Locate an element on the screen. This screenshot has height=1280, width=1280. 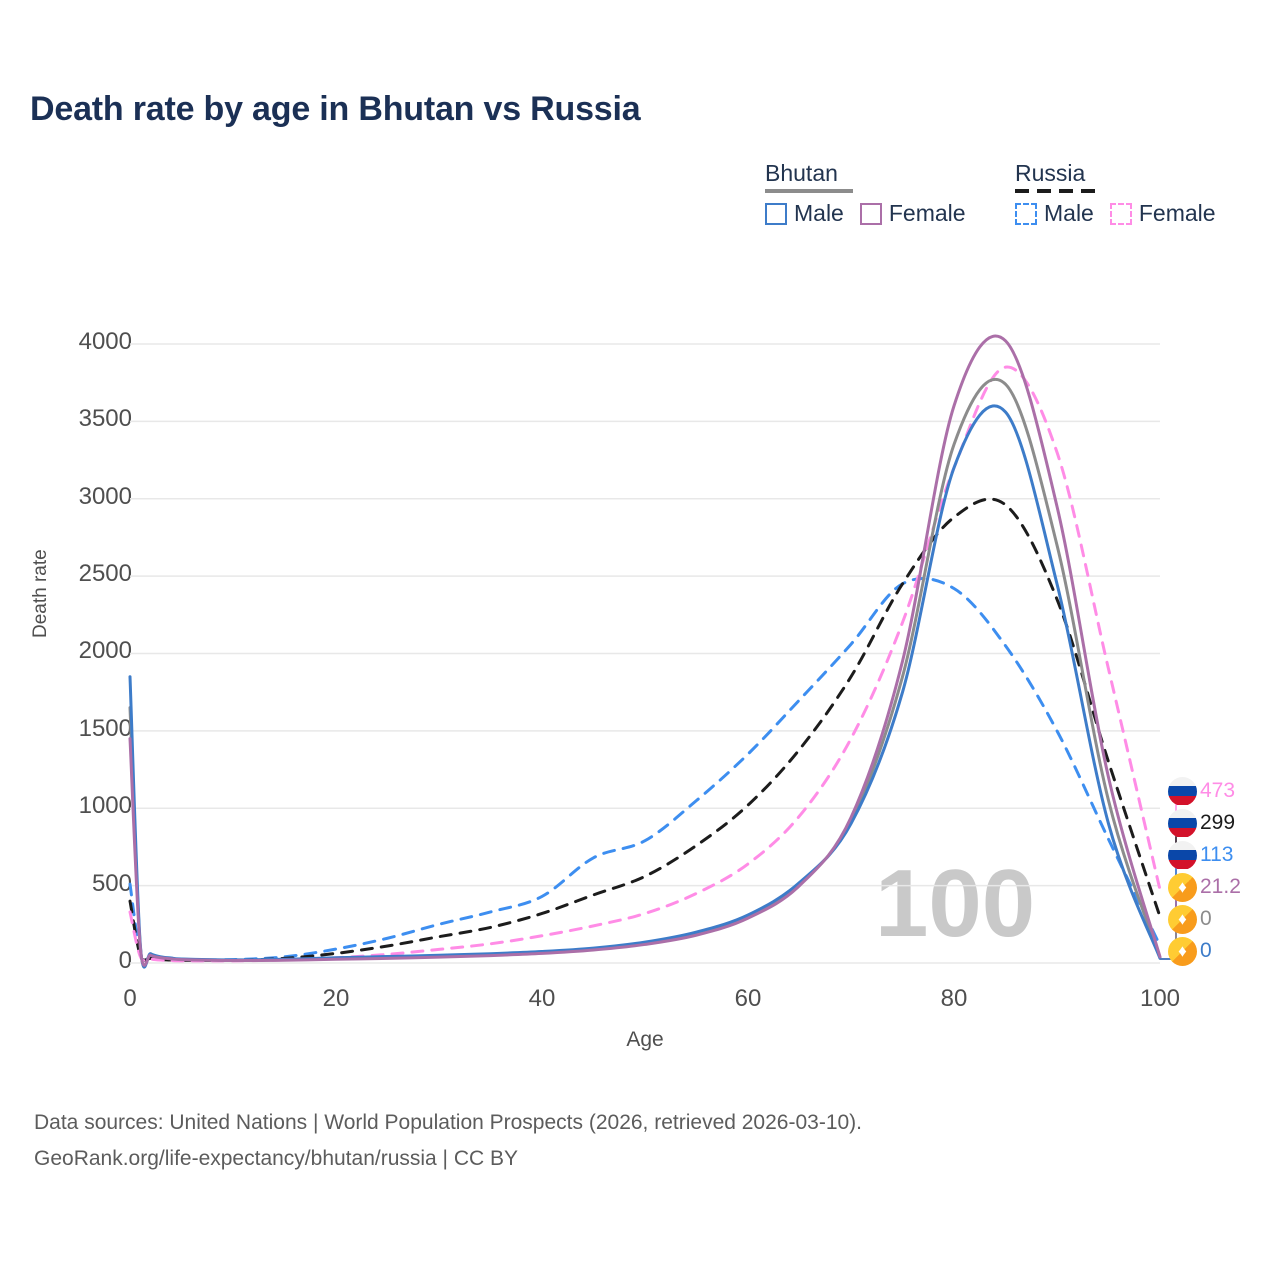
end-label-value: 299 is located at coordinates (1218, 822).